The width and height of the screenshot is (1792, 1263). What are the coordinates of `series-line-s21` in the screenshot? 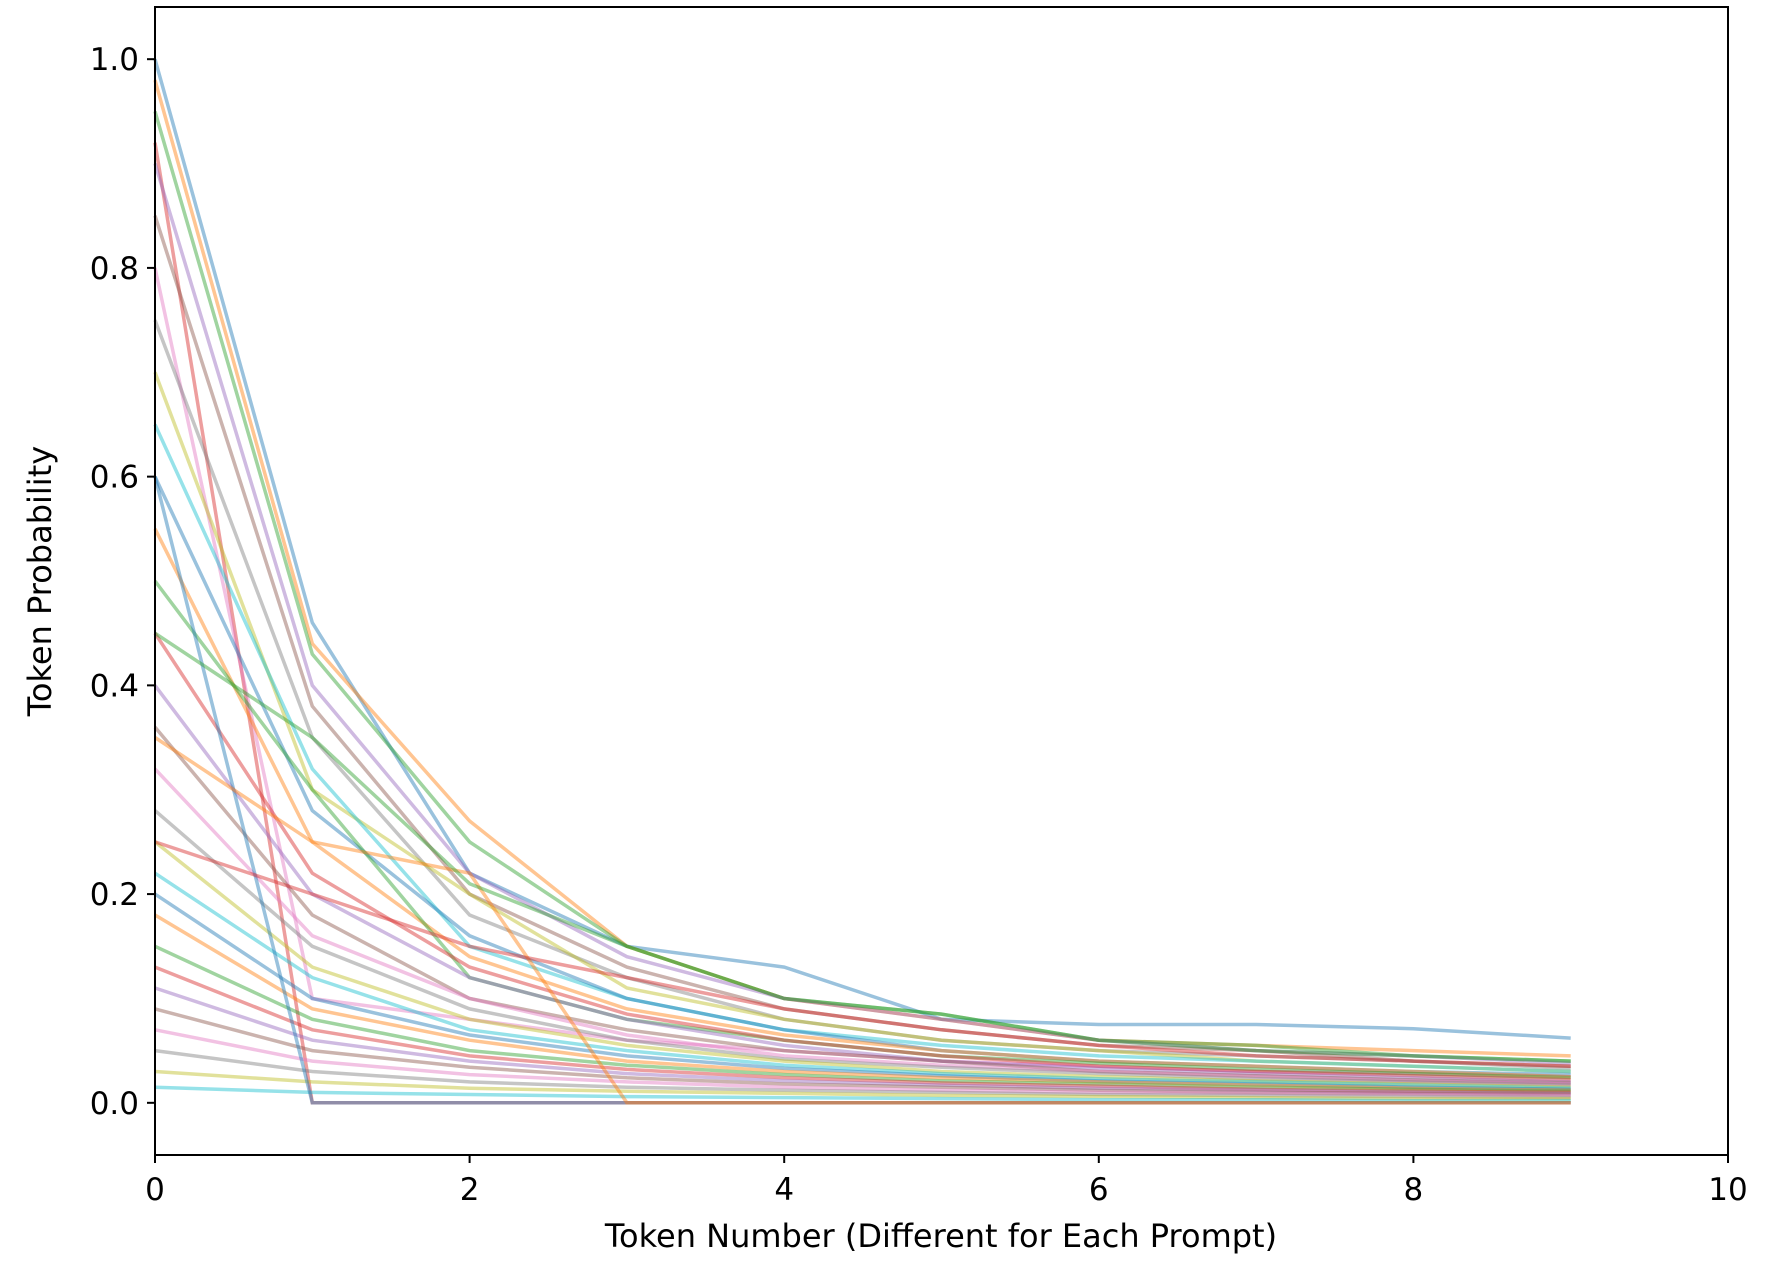 It's located at (862, 992).